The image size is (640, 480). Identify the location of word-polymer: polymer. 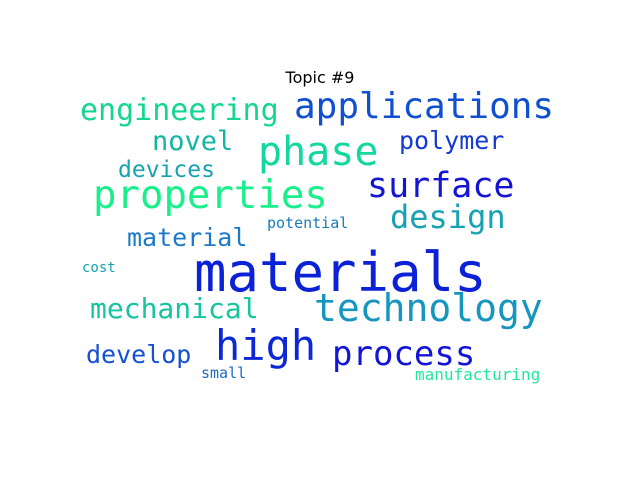
(452, 140).